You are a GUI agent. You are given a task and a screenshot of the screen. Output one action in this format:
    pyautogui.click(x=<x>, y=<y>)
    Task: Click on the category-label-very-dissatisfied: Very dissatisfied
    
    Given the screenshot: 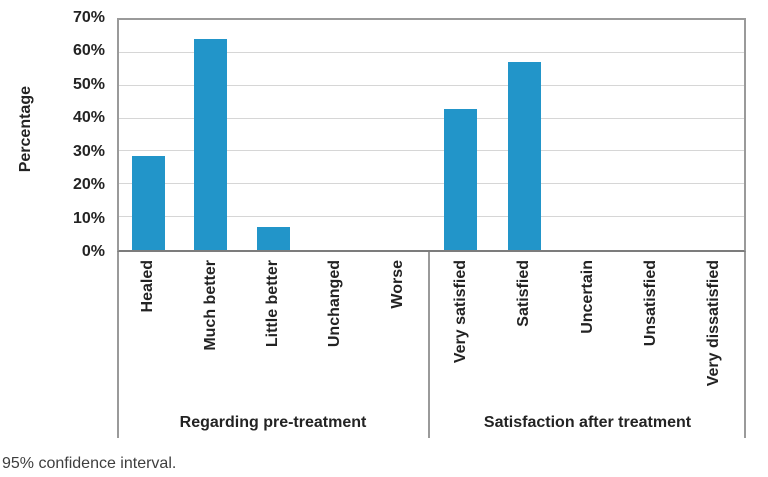 What is the action you would take?
    pyautogui.click(x=713, y=323)
    